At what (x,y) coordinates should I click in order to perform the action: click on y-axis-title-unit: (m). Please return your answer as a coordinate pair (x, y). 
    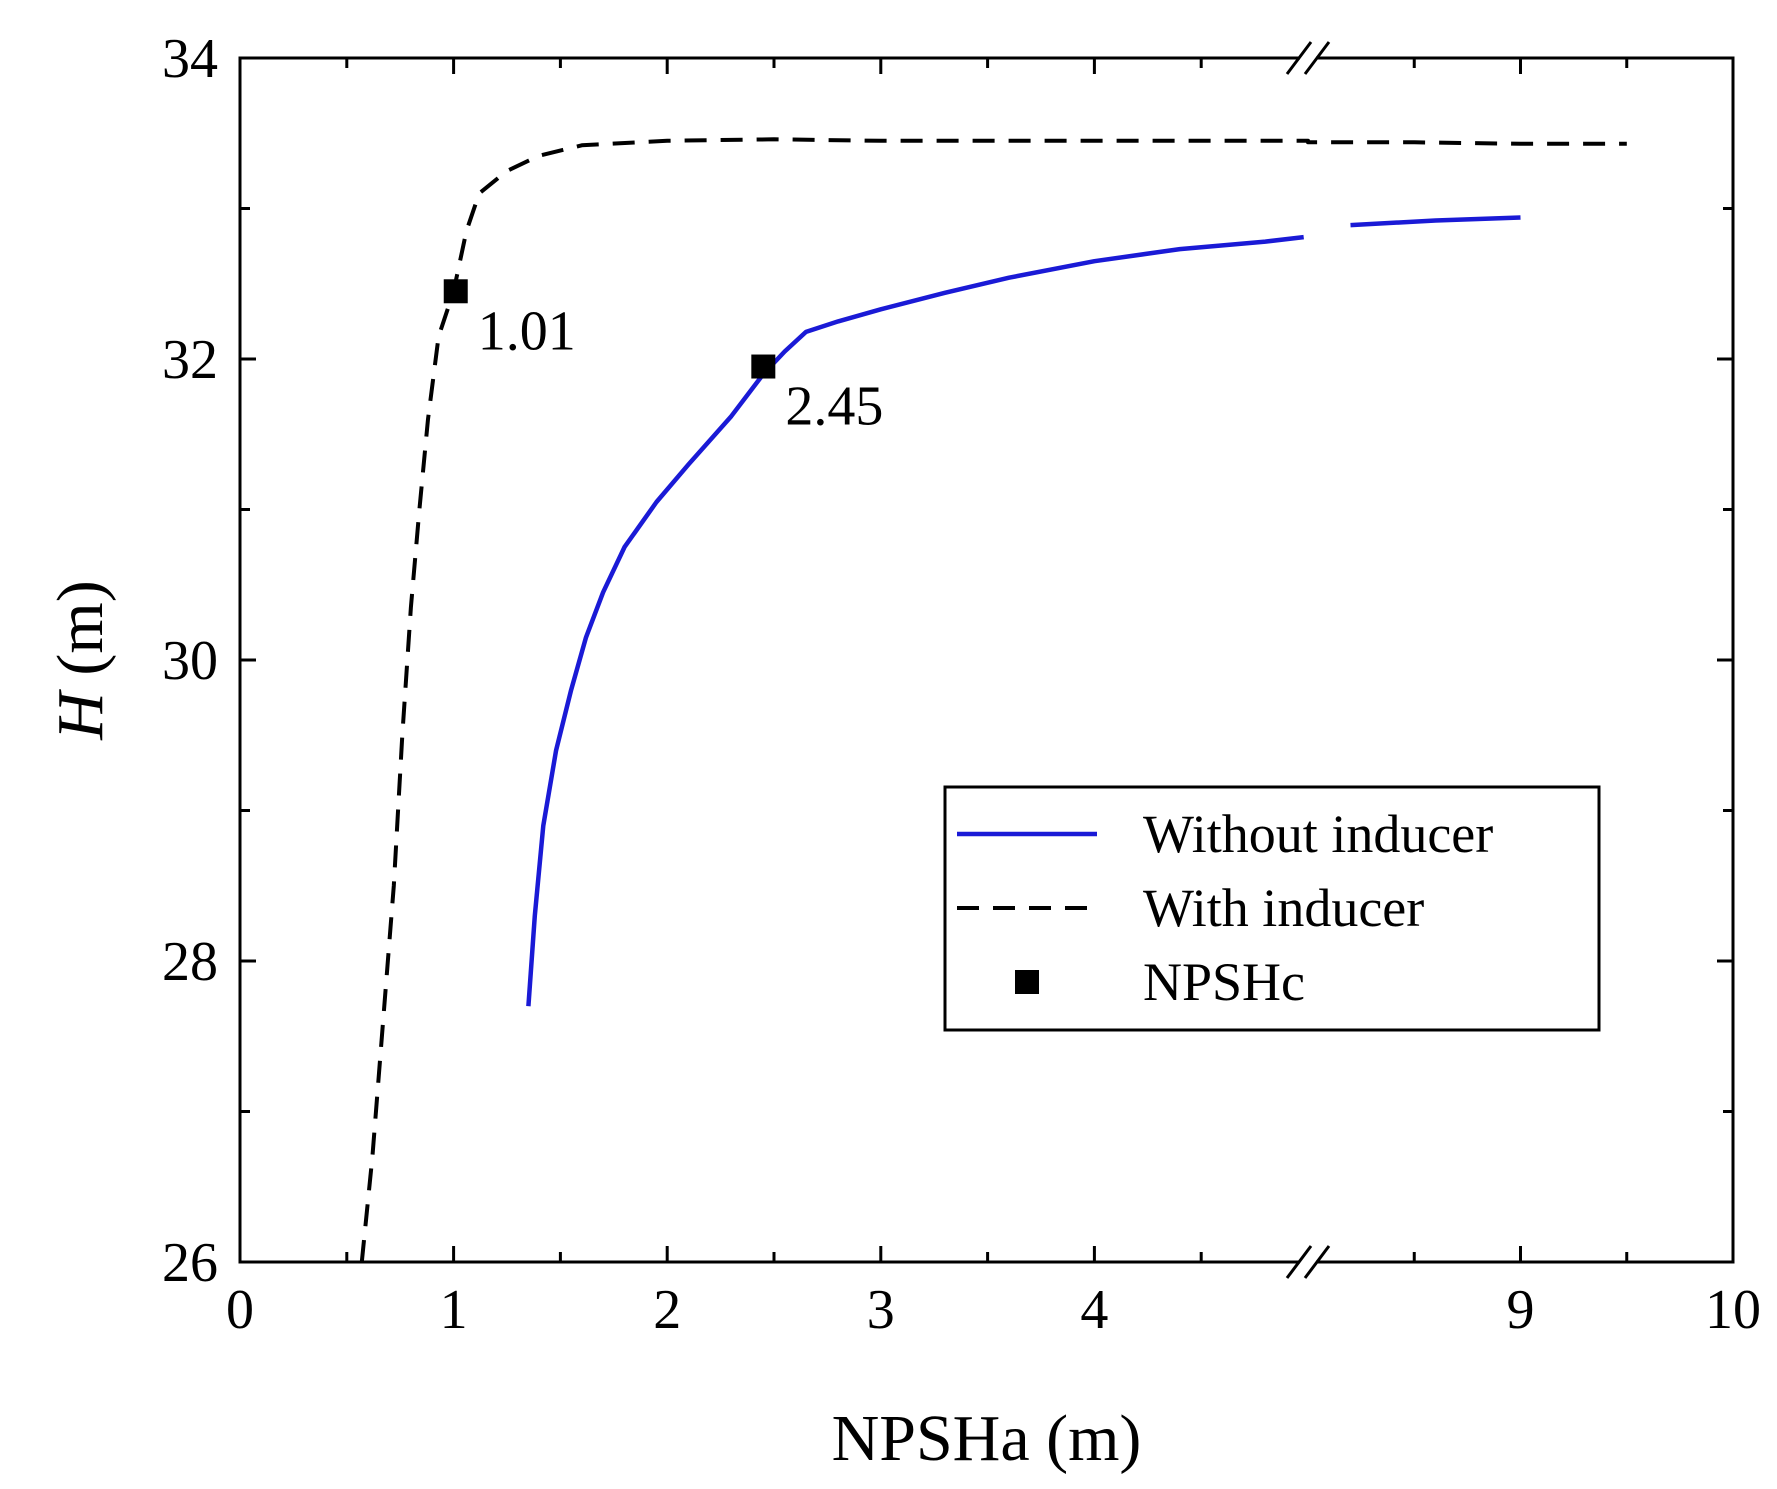
    Looking at the image, I should click on (80, 636).